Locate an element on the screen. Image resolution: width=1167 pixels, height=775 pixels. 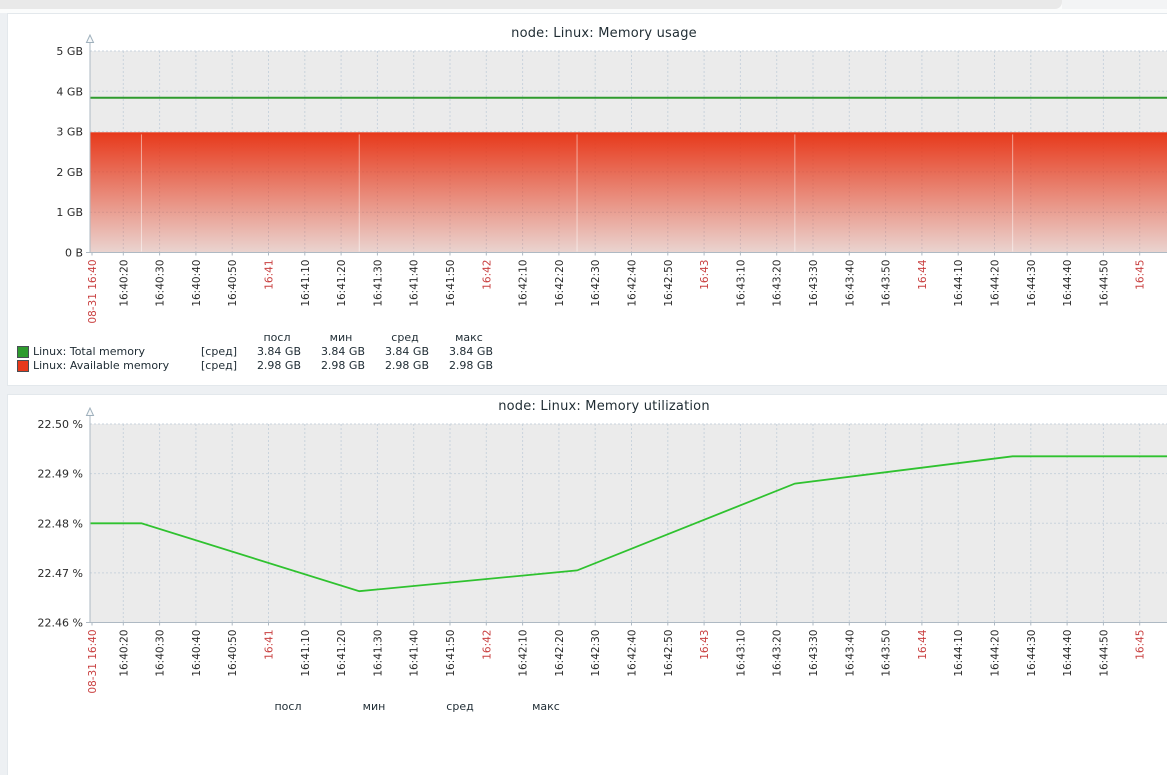
legend-column-header: мин is located at coordinates (374, 706).